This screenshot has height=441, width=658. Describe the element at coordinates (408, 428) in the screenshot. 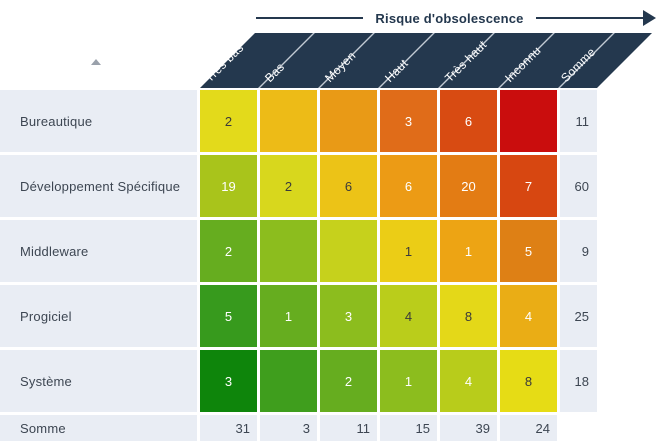

I see `column-sum: 15` at that location.